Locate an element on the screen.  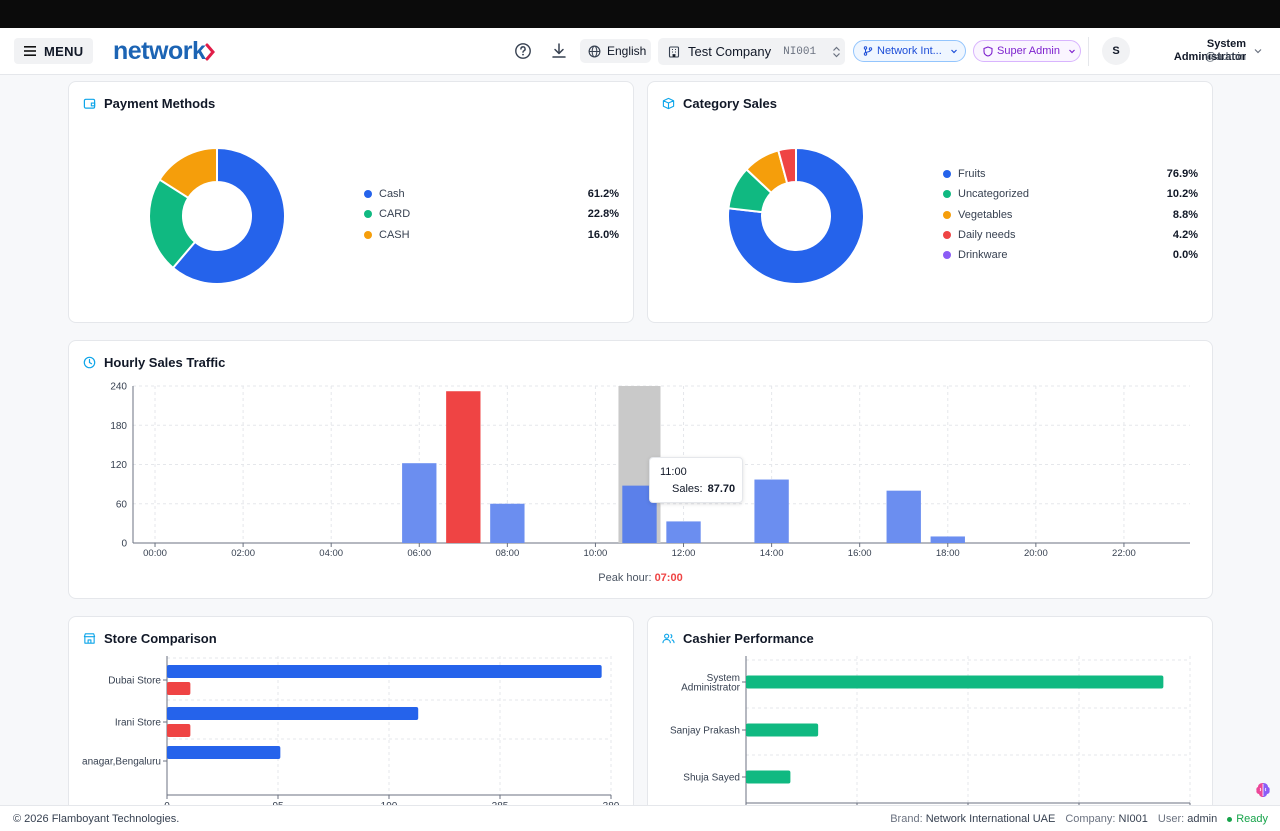
payment-methods-title-text: Payment Methods is located at coordinates (160, 103).